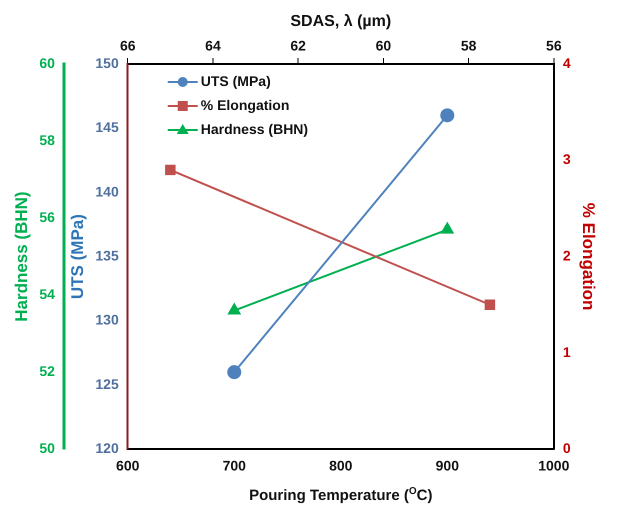 The height and width of the screenshot is (517, 619). Describe the element at coordinates (235, 80) in the screenshot. I see `legend-label: UTS (MPa)` at that location.